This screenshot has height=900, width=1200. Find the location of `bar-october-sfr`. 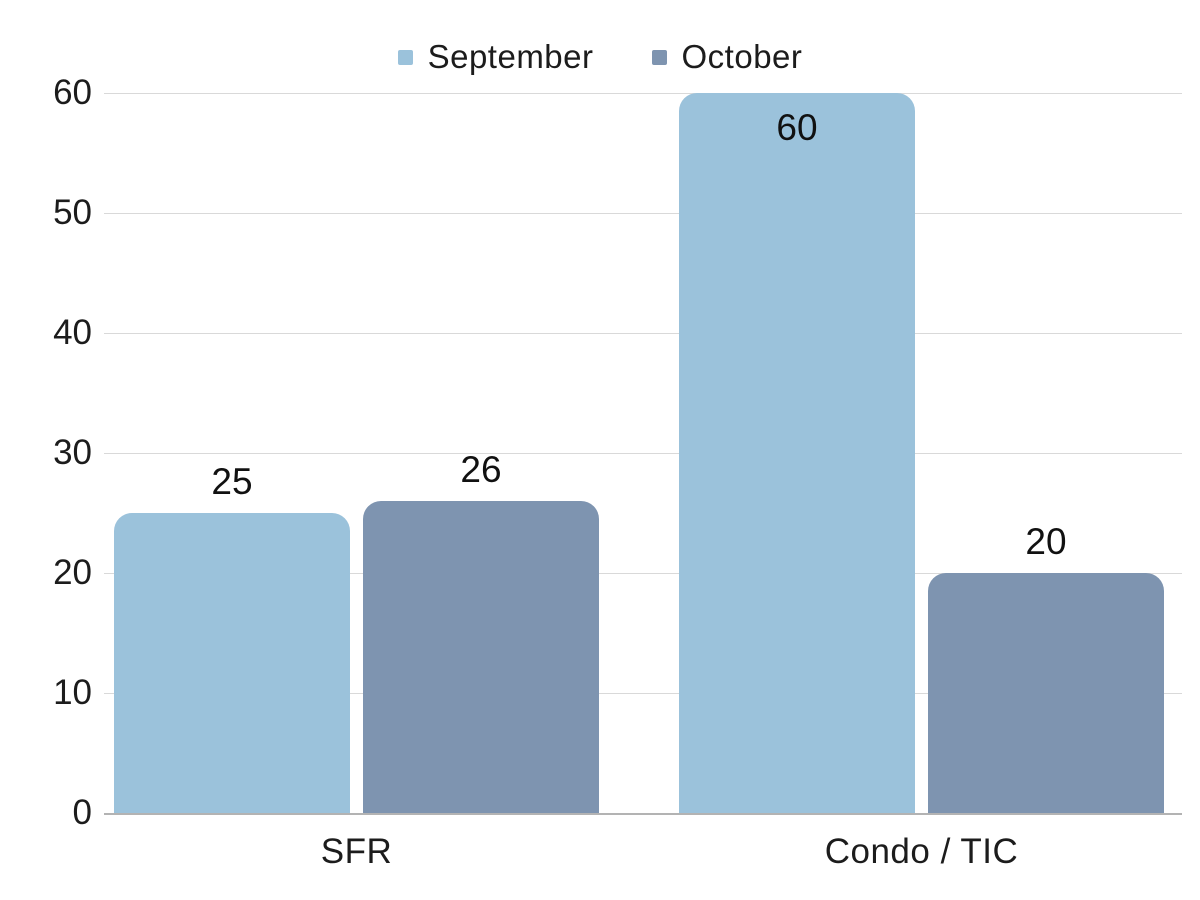

bar-october-sfr is located at coordinates (481, 657).